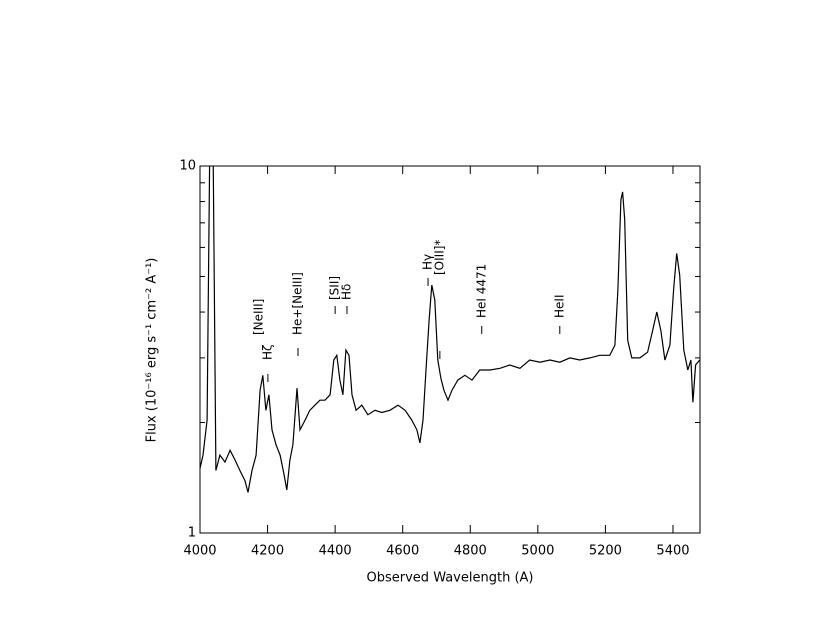 The height and width of the screenshot is (642, 830). I want to click on x-tick-label: 5000, so click(537, 551).